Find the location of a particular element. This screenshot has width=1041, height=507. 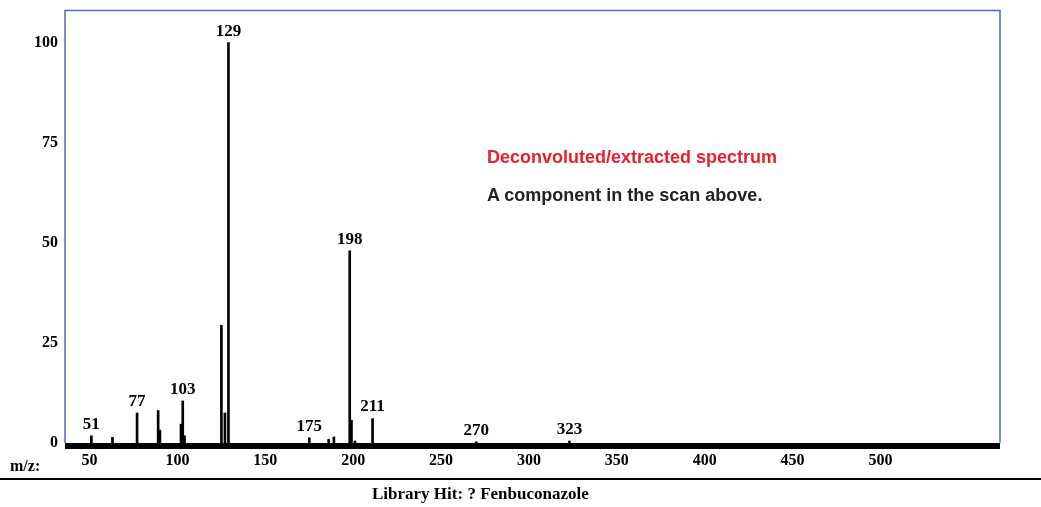

x-tick-label: 250 is located at coordinates (441, 459).